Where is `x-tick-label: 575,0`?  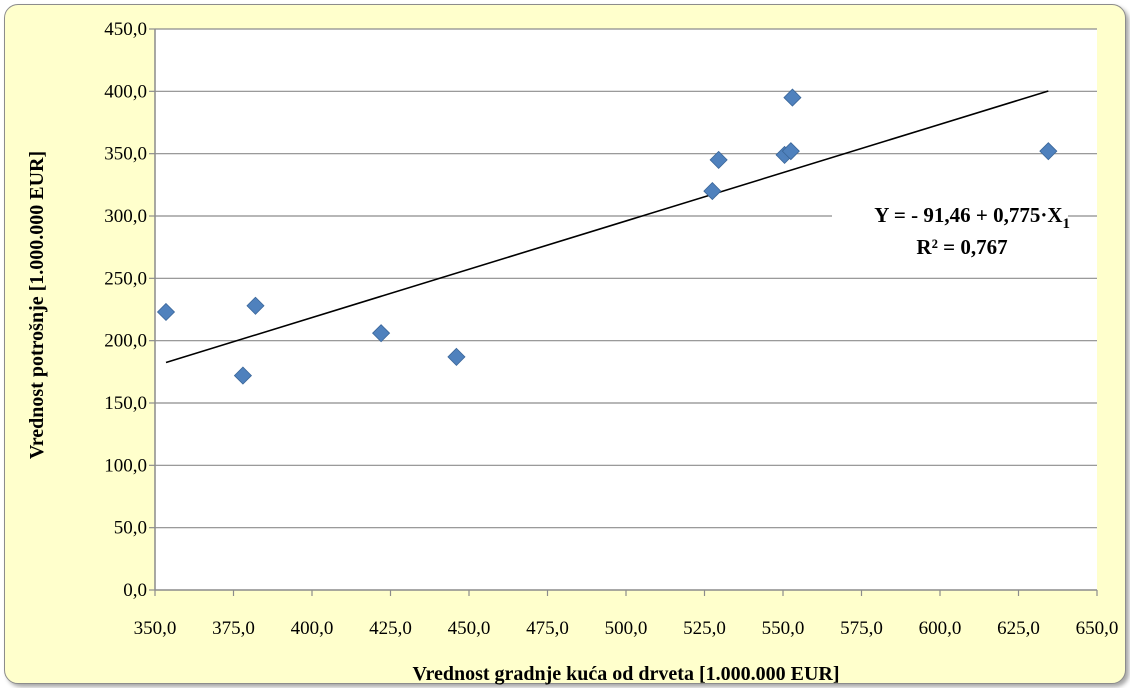 x-tick-label: 575,0 is located at coordinates (861, 628).